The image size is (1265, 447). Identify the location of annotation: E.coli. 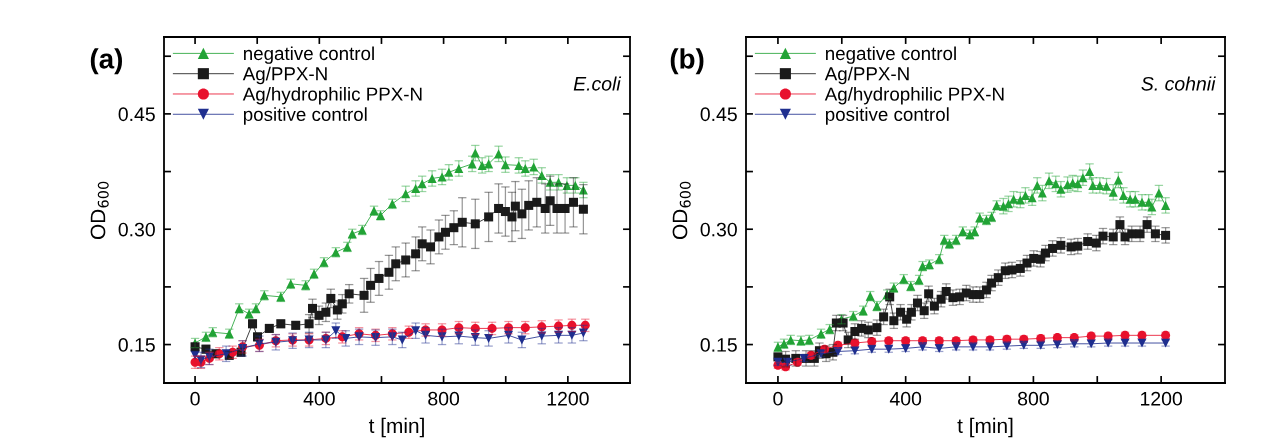
(597, 83).